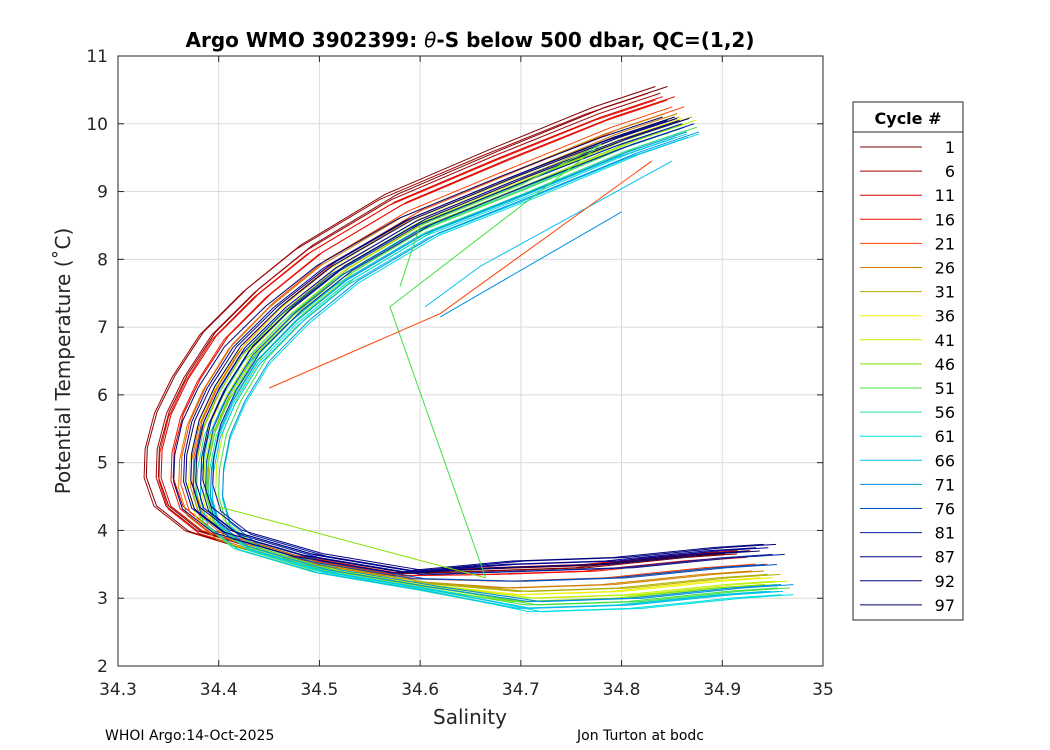 This screenshot has height=750, width=1050. I want to click on y-tick-label: 4, so click(102, 531).